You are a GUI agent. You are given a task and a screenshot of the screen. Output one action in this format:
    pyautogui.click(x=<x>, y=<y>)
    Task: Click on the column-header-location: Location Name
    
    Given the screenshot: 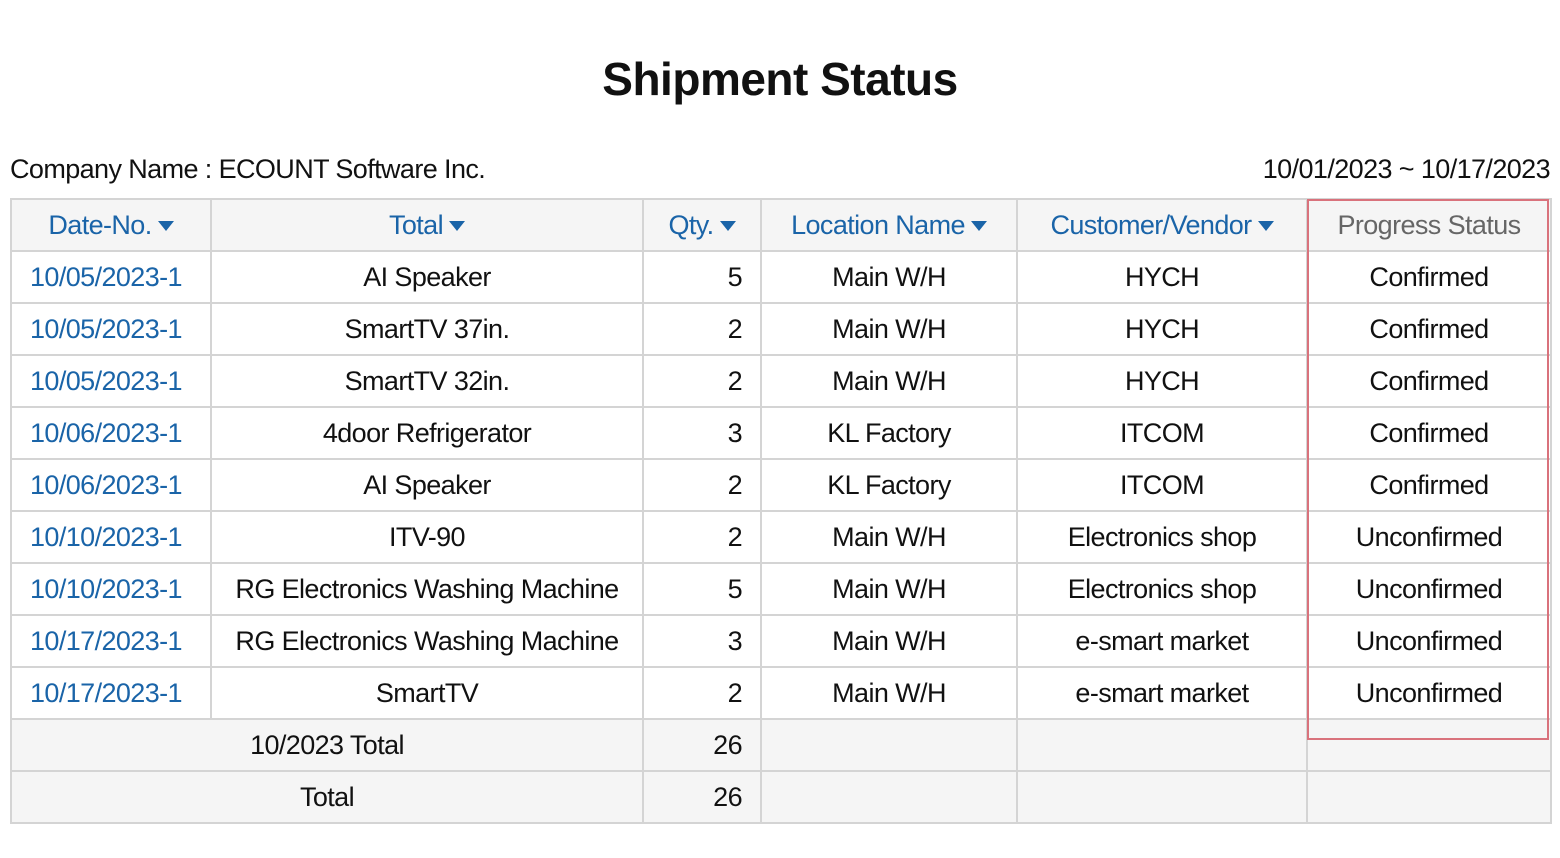 What is the action you would take?
    pyautogui.click(x=889, y=225)
    